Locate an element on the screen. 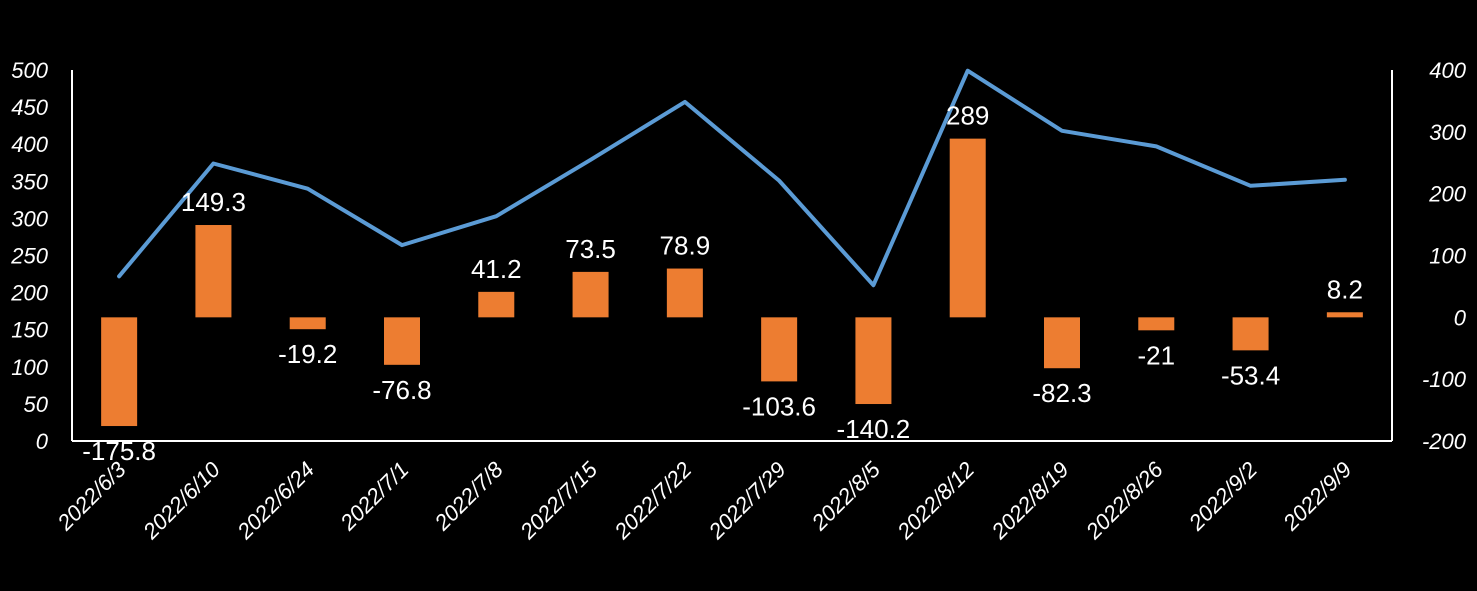  bar-data-label: -82.3 is located at coordinates (1061, 393).